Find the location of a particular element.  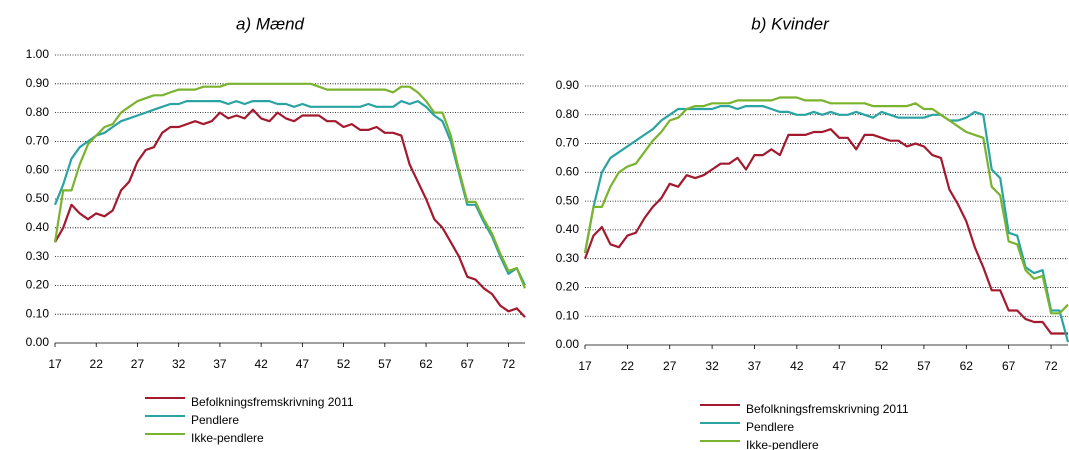

chart-title: b) Kvinder is located at coordinates (790, 23).